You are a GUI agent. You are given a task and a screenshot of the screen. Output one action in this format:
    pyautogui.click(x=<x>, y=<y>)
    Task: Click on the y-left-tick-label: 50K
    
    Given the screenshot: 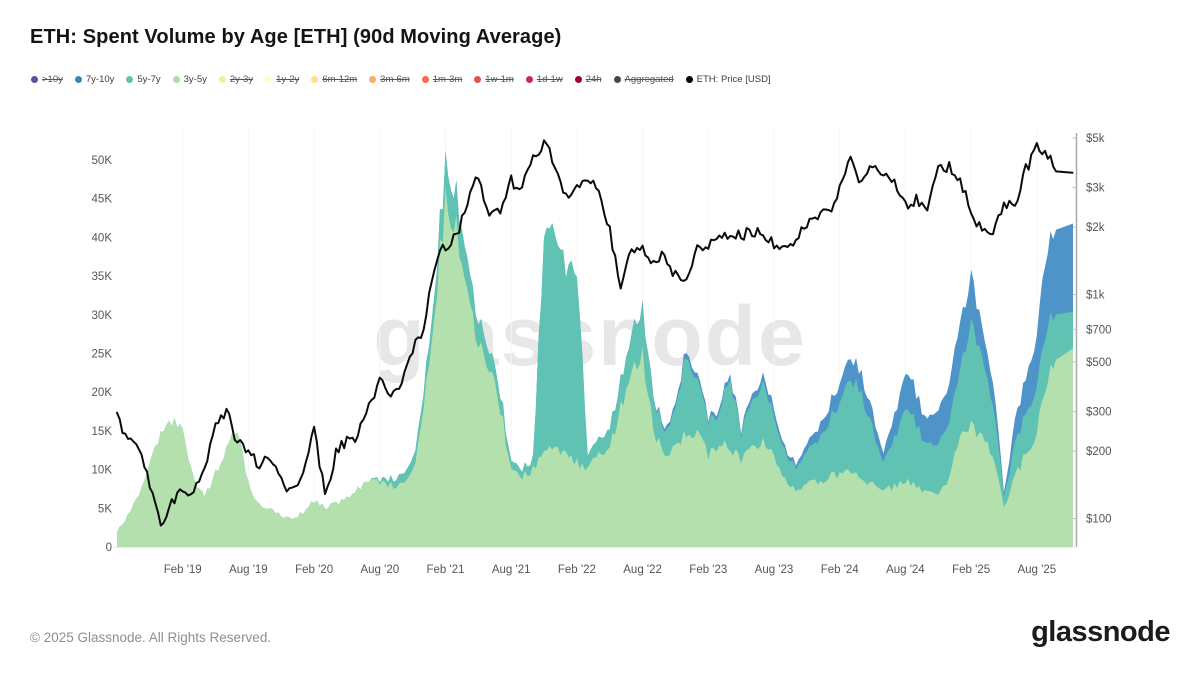 What is the action you would take?
    pyautogui.click(x=102, y=161)
    